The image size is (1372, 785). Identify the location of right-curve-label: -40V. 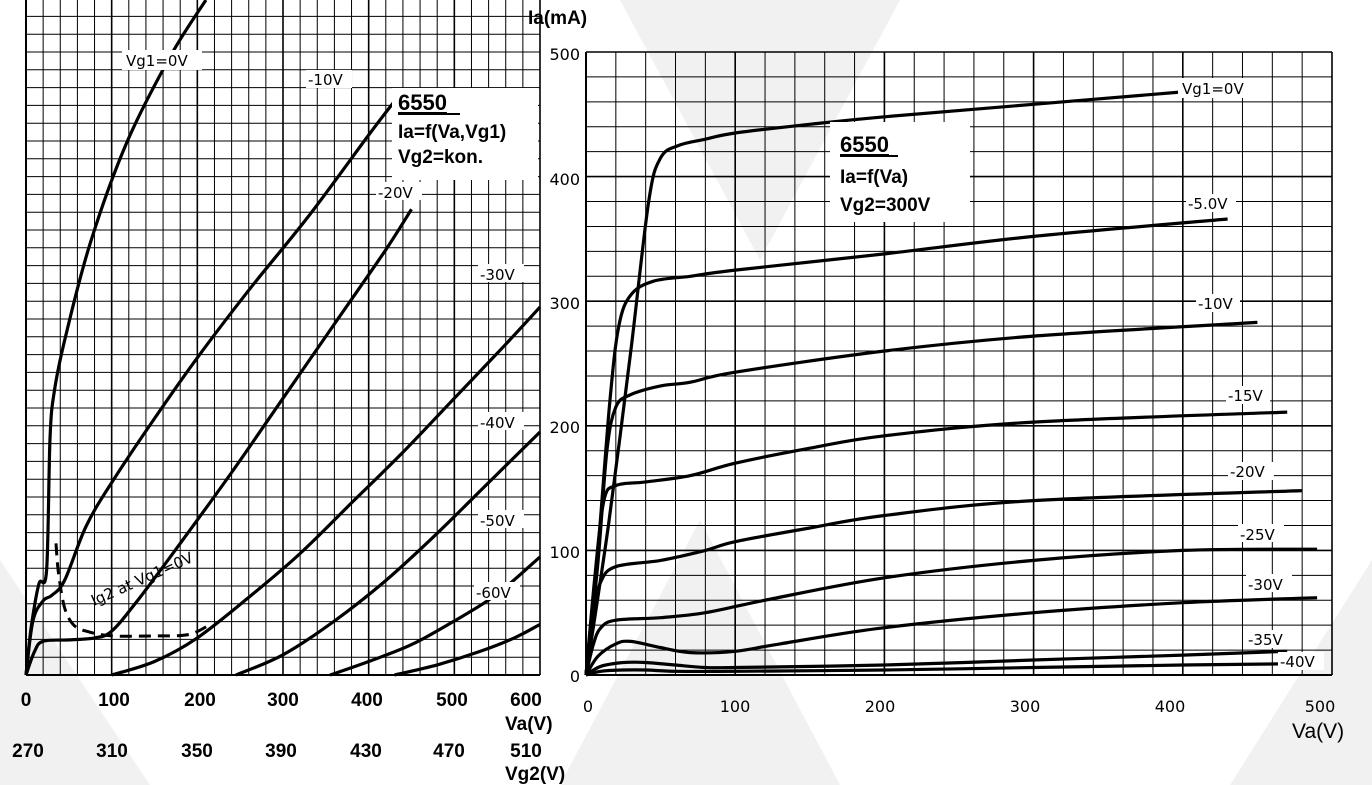
(1297, 662).